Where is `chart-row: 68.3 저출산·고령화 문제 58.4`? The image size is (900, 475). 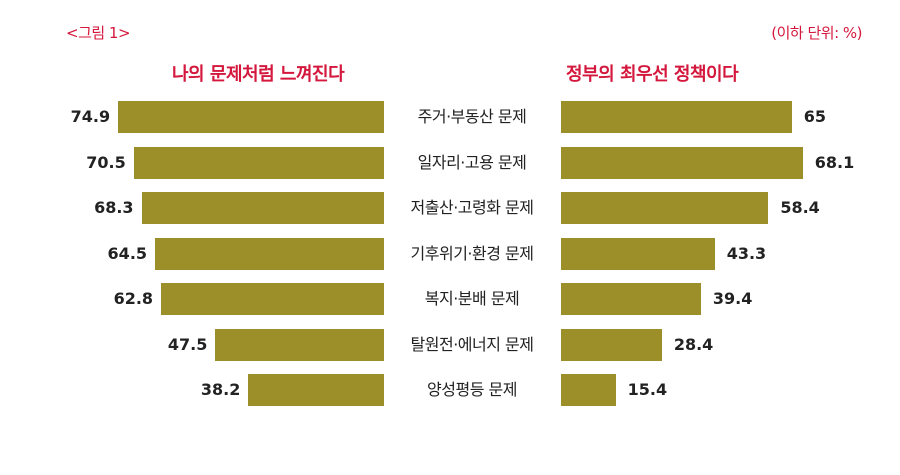
chart-row: 68.3 저출산·고령화 문제 58.4 is located at coordinates (450, 215).